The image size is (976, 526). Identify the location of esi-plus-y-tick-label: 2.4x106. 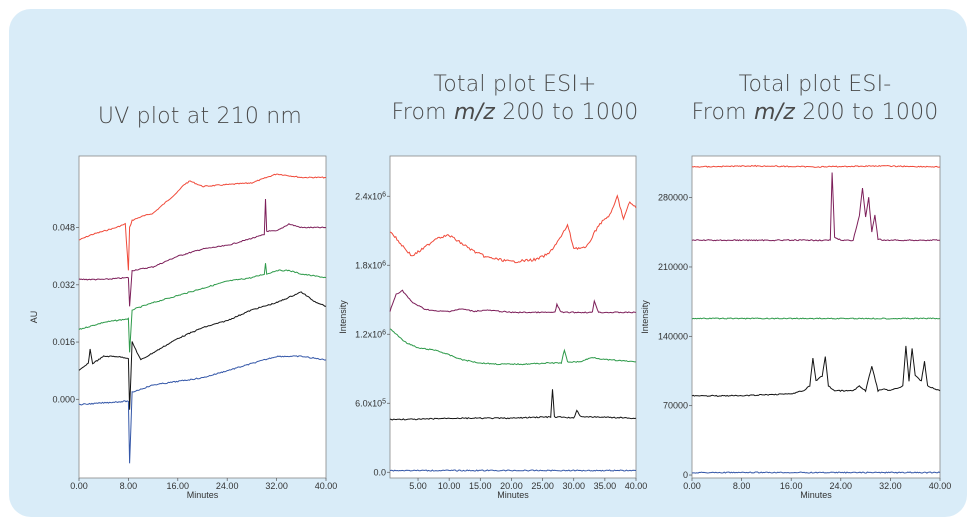
(370, 196).